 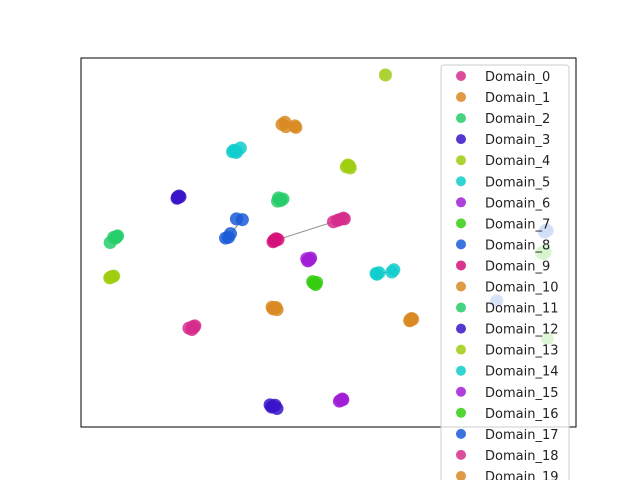 What do you see at coordinates (517, 161) in the screenshot?
I see `legend-label-4: Domain_4` at bounding box center [517, 161].